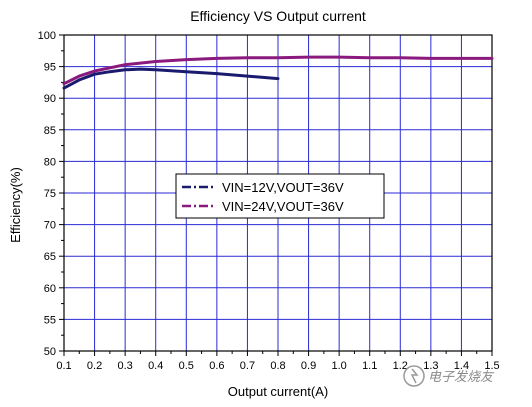 This screenshot has width=532, height=407. Describe the element at coordinates (50, 99) in the screenshot. I see `y-tick-label: 90` at that location.